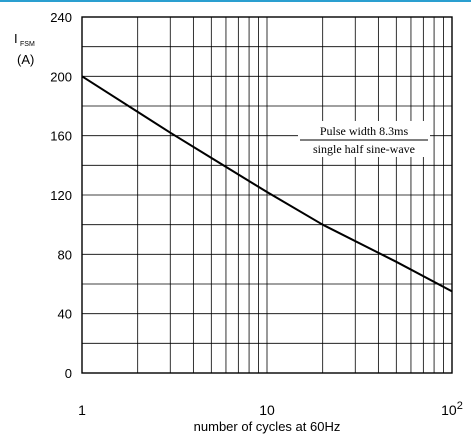  I want to click on y-tick-label: 0, so click(68, 373).